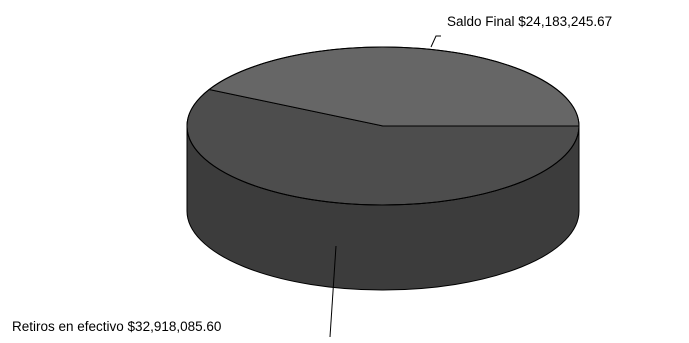 The image size is (689, 343). Describe the element at coordinates (333, 291) in the screenshot. I see `leader-line-retiros` at that location.